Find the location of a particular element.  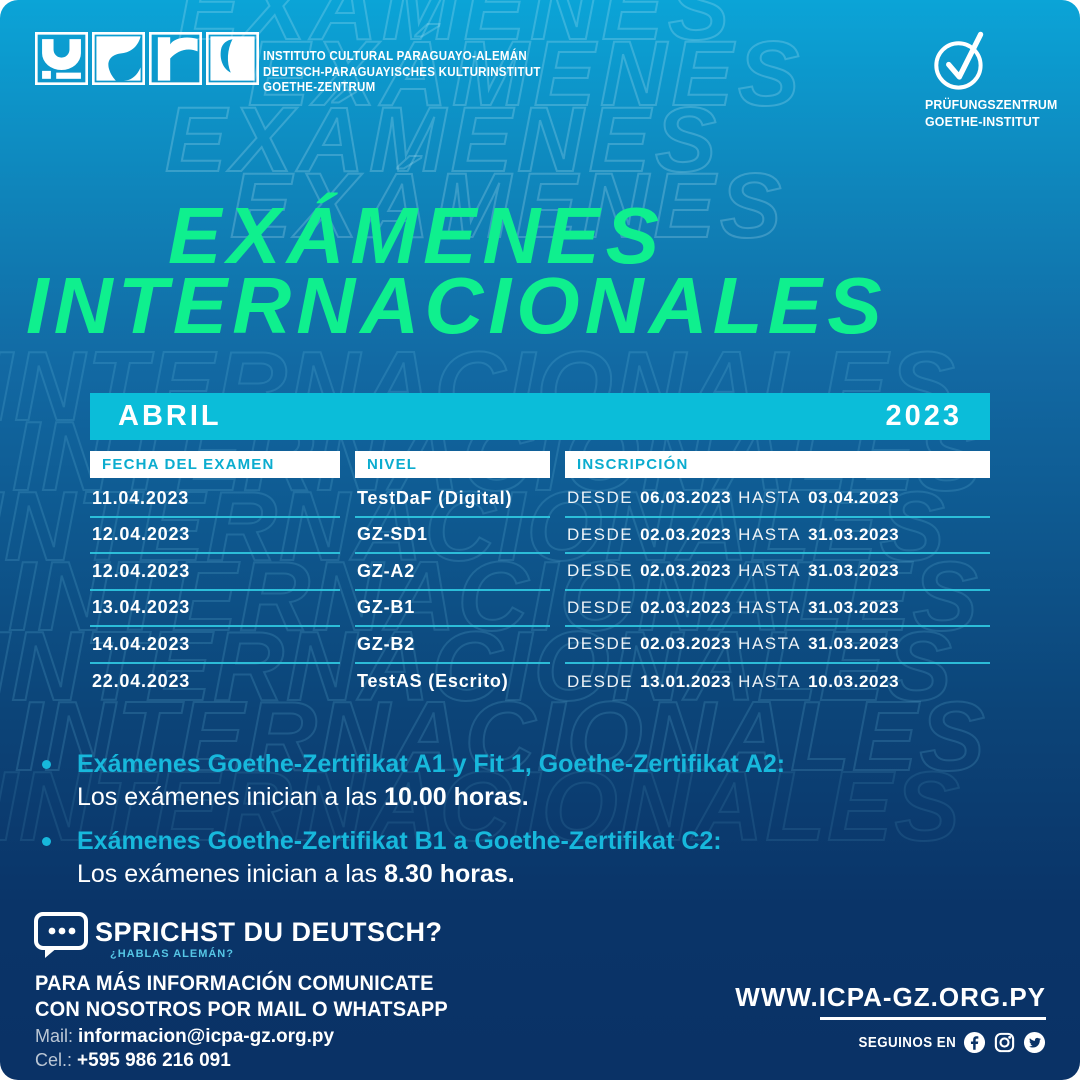

cel-number: +595 986 216 091 is located at coordinates (154, 1060).